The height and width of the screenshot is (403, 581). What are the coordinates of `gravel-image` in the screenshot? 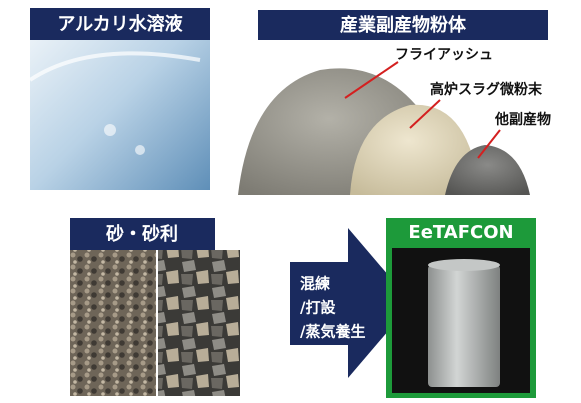 It's located at (199, 323).